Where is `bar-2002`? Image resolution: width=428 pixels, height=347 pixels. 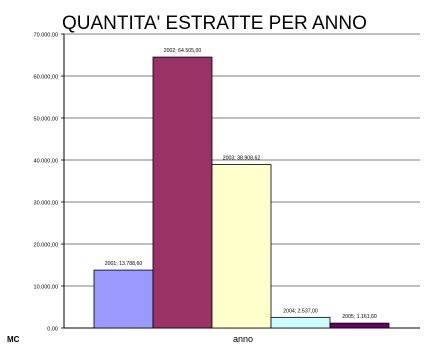
bar-2002 is located at coordinates (182, 192).